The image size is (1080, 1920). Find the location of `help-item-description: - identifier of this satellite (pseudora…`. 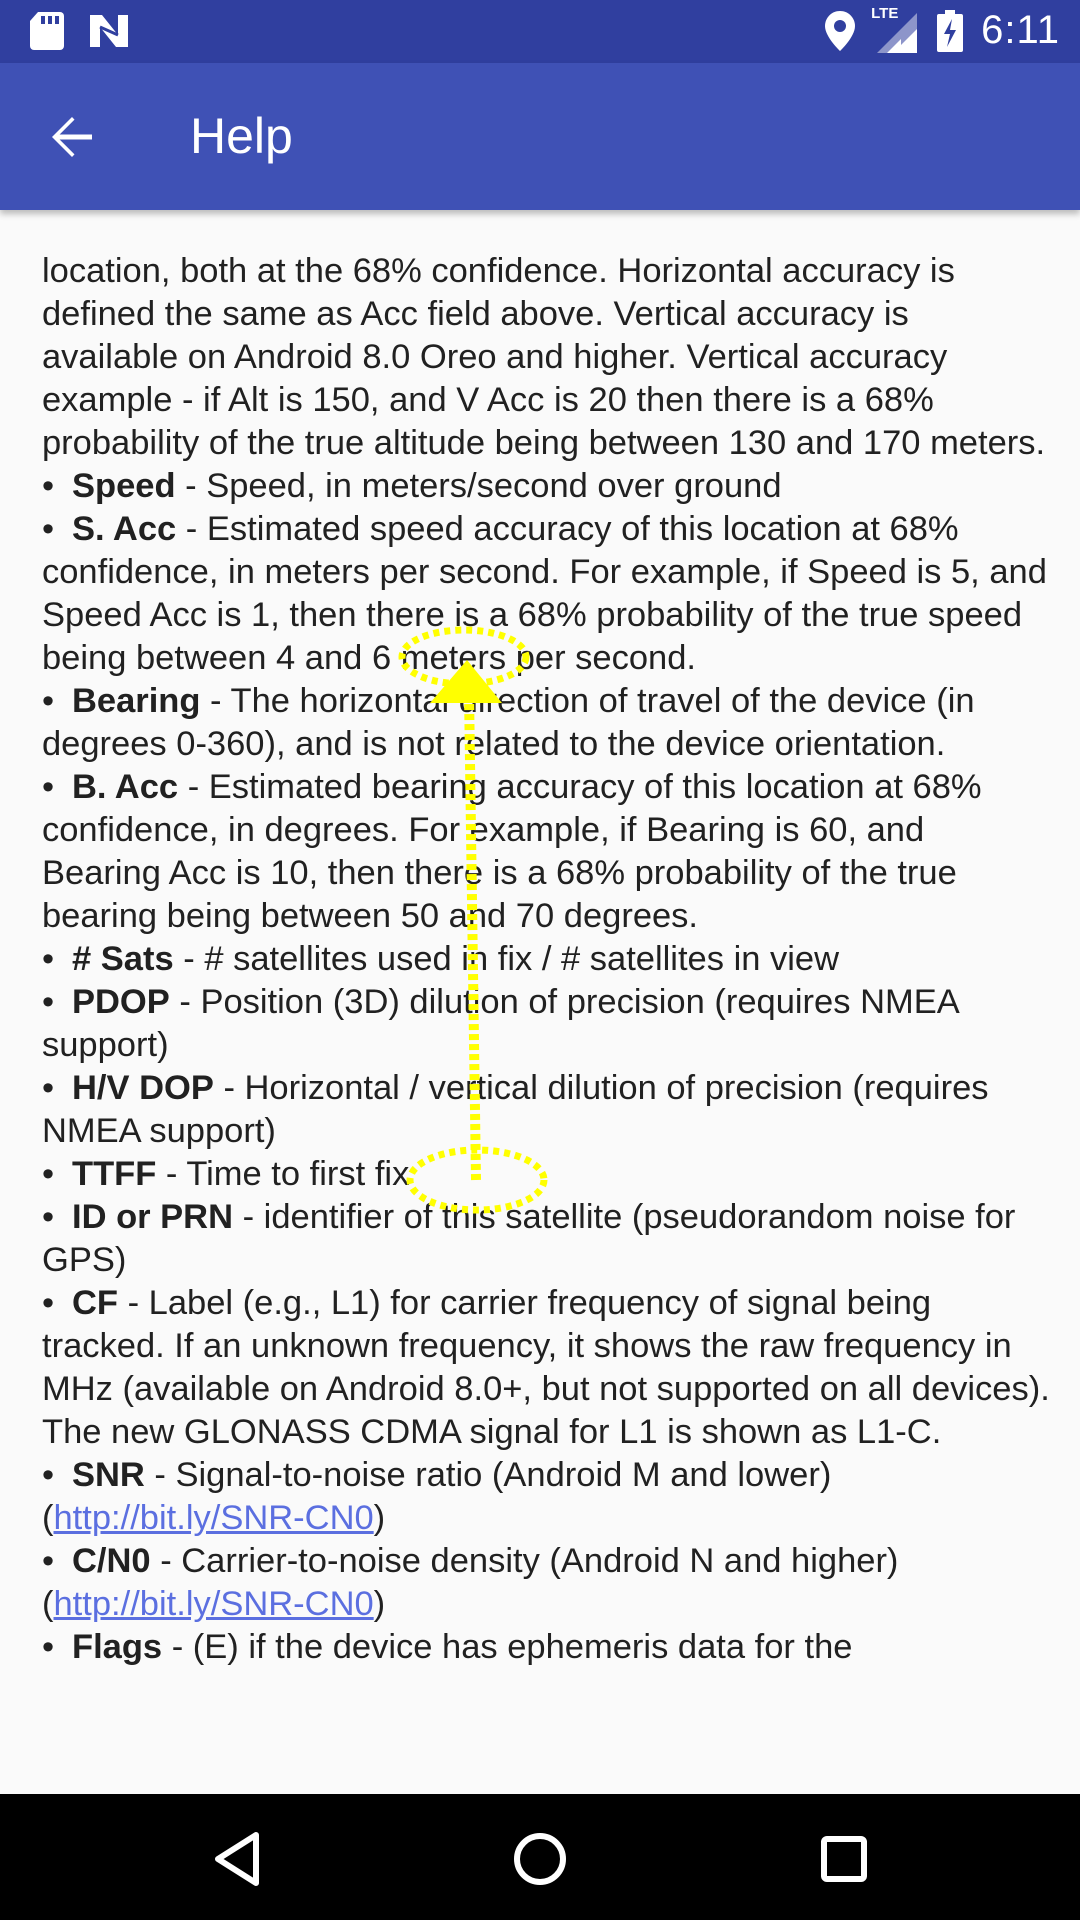

help-item-description: - identifier of this satellite (pseudora… is located at coordinates (529, 1238).